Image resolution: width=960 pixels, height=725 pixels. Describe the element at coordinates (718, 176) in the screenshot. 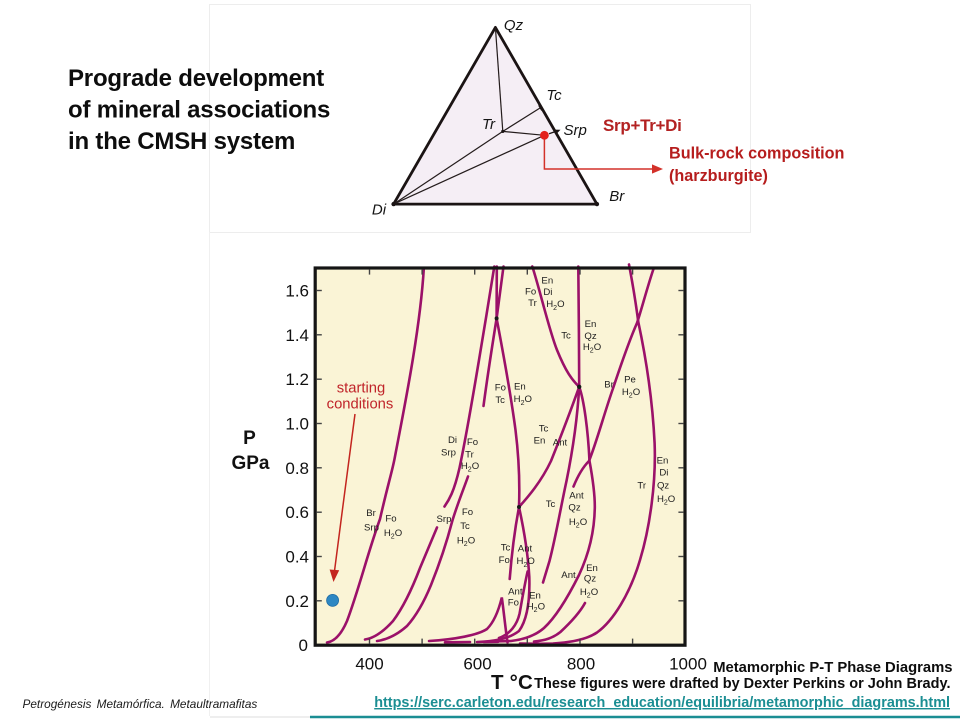

I see `svg-text: (harzburgite)` at that location.